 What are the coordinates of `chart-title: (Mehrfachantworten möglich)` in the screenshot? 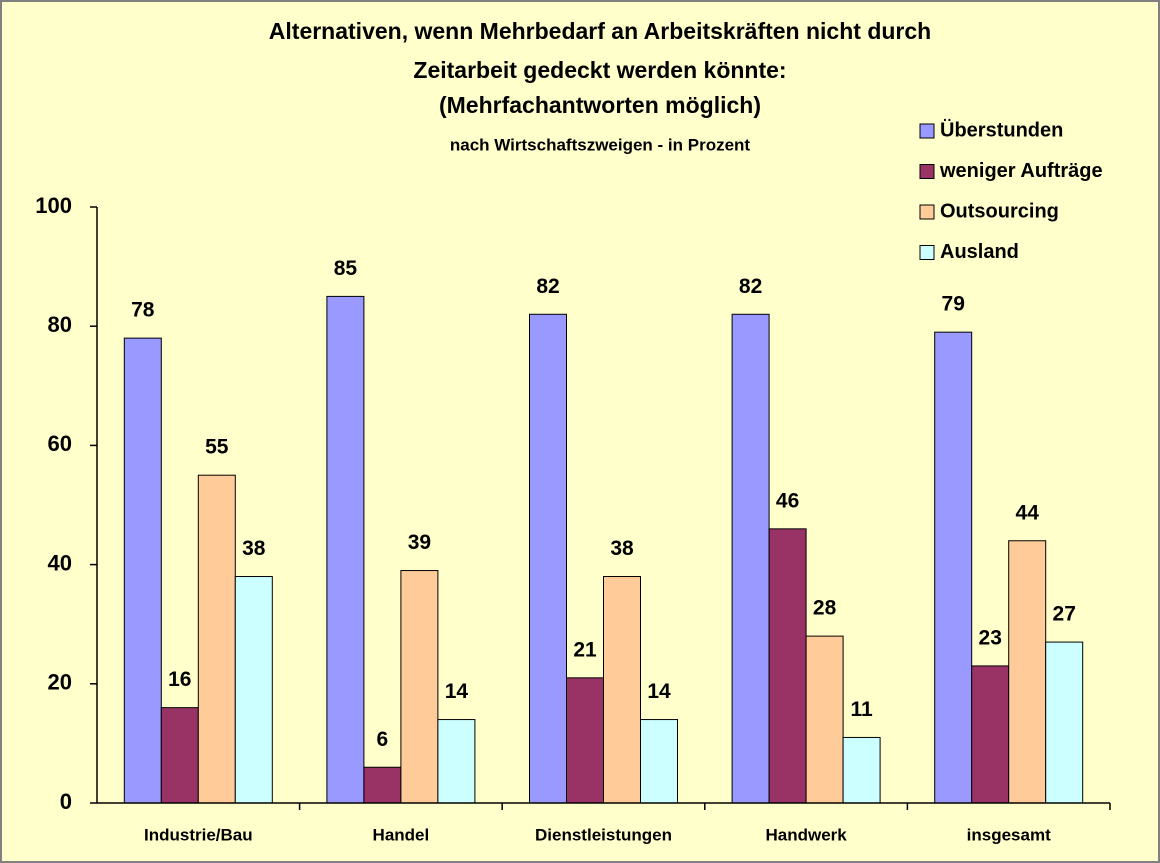 It's located at (600, 105).